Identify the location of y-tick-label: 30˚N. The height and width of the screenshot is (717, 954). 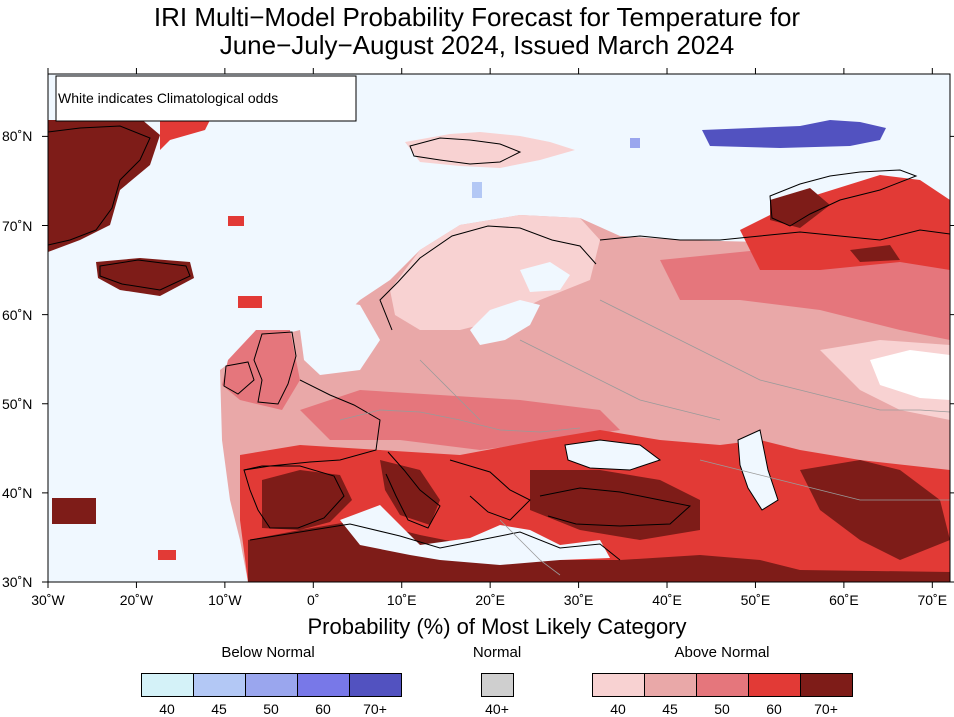
(17, 582).